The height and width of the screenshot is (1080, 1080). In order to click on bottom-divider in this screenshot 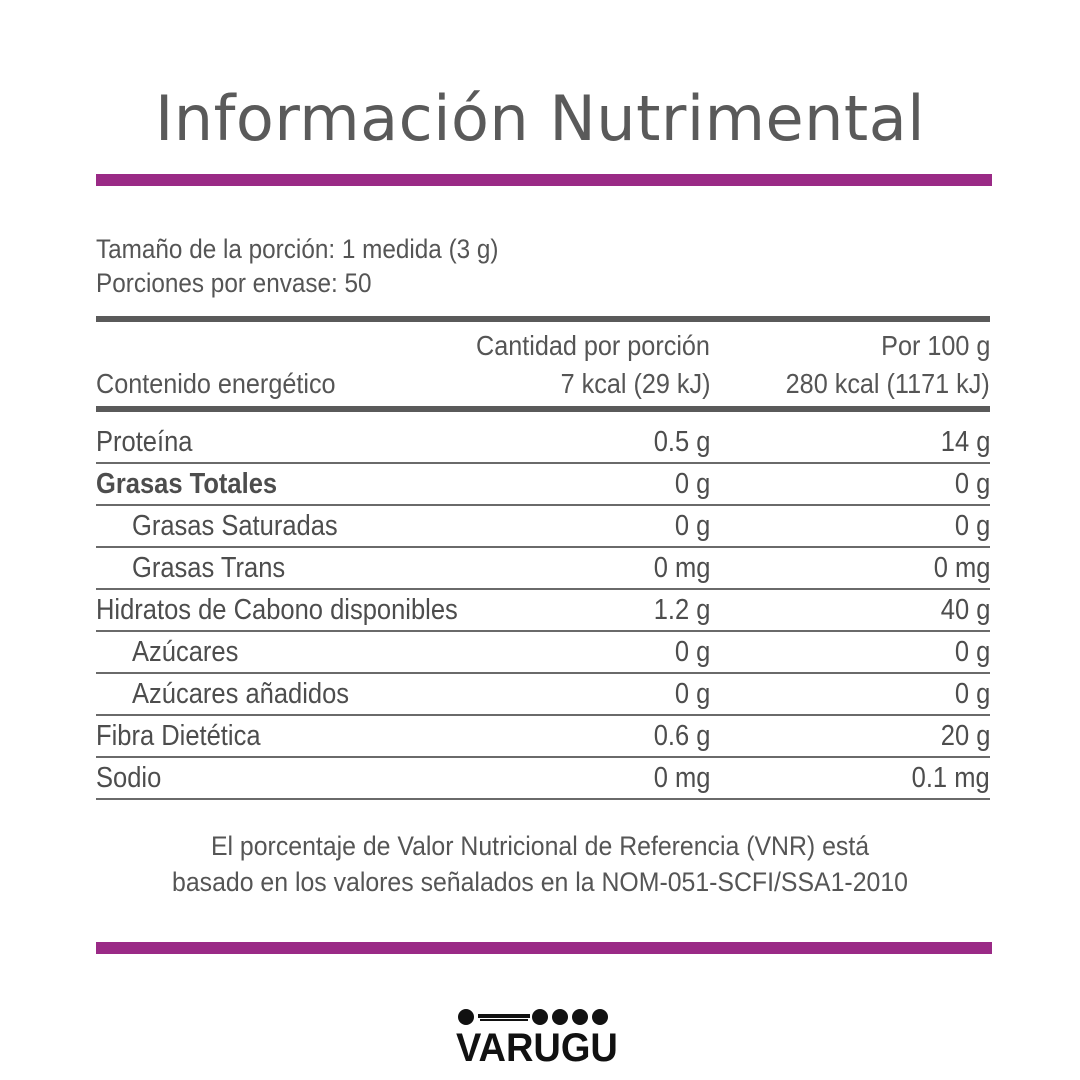, I will do `click(544, 948)`.